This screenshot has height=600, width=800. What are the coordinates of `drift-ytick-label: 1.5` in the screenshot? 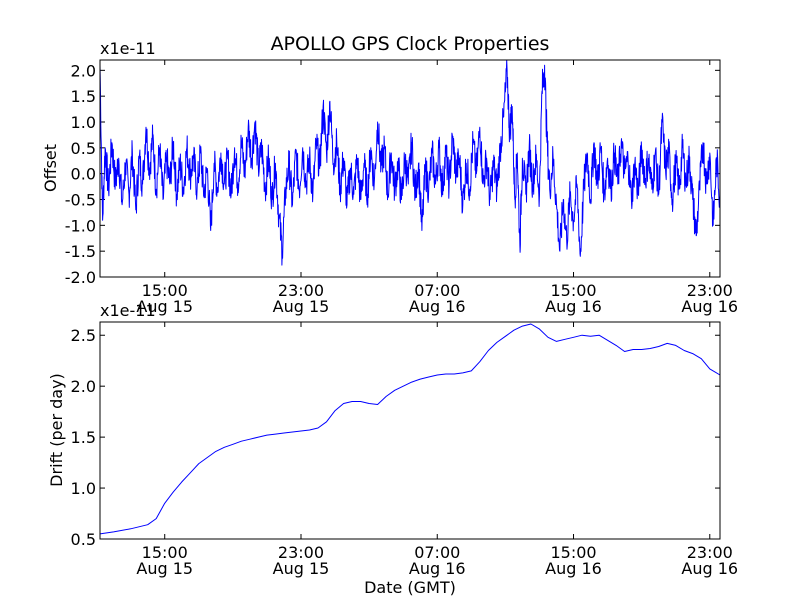 It's located at (83, 437).